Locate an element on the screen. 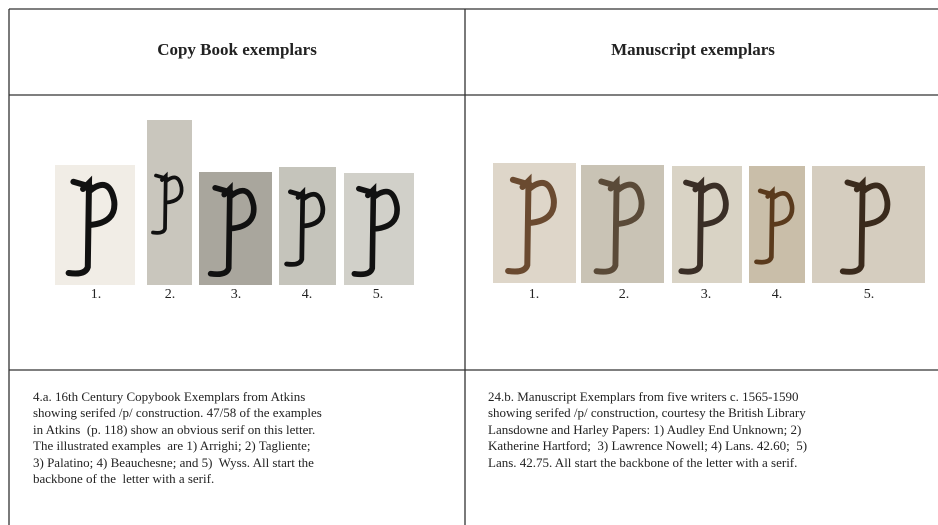 This screenshot has height=525, width=938. caption-line: backbone of the letter with a serif. is located at coordinates (124, 479).